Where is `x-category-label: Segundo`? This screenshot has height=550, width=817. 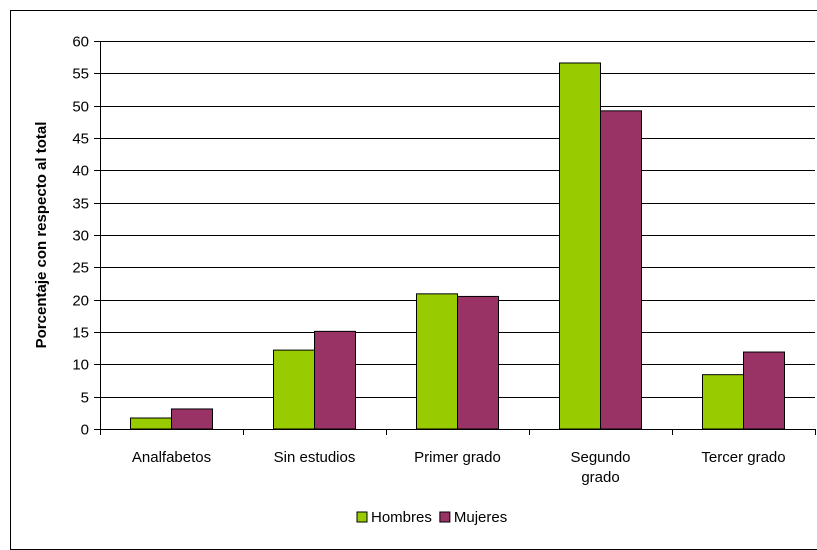
x-category-label: Segundo is located at coordinates (600, 457).